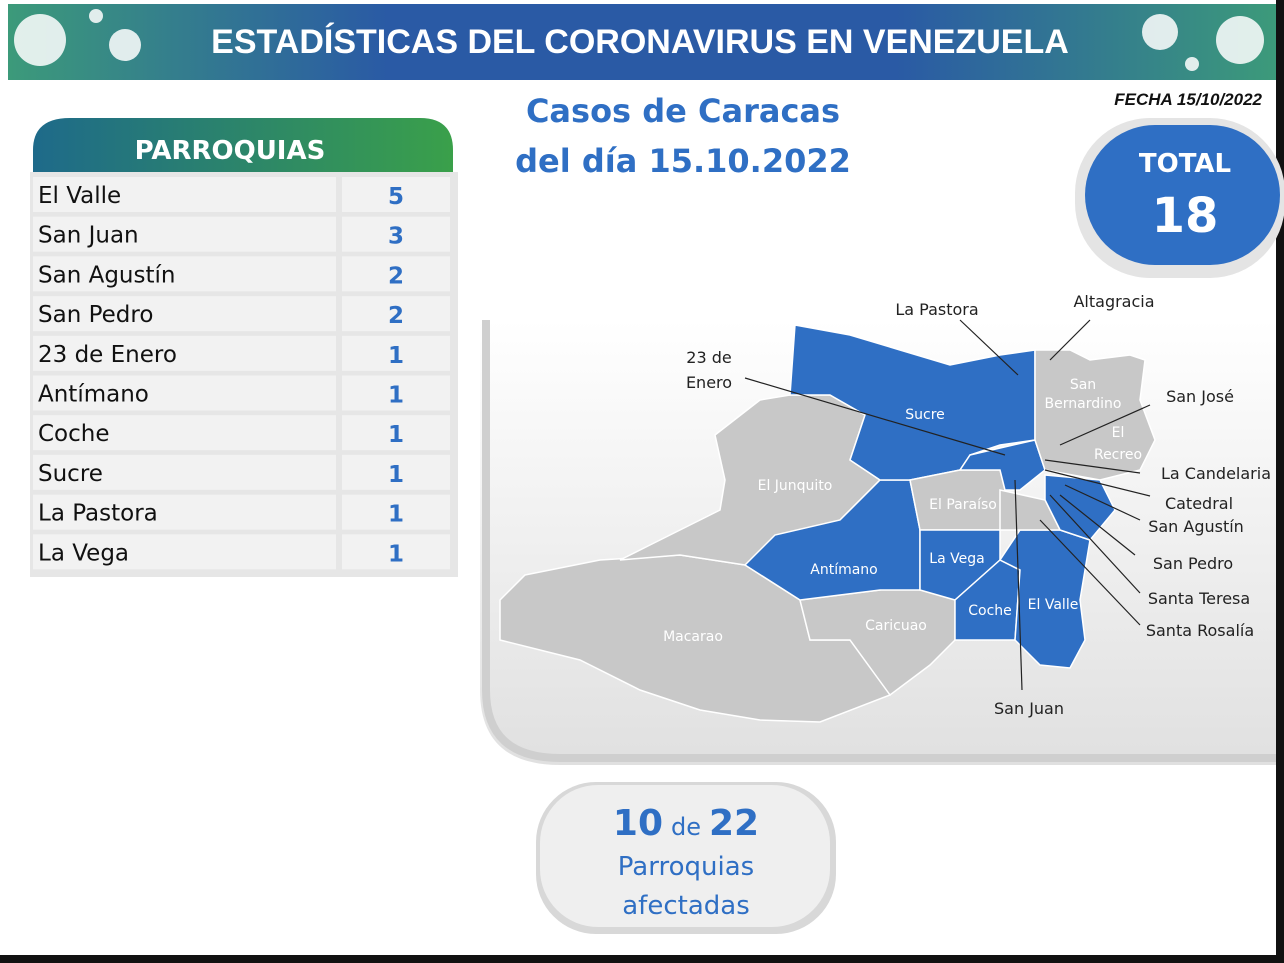 The height and width of the screenshot is (963, 1284). I want to click on map-label: La Vega, so click(956, 559).